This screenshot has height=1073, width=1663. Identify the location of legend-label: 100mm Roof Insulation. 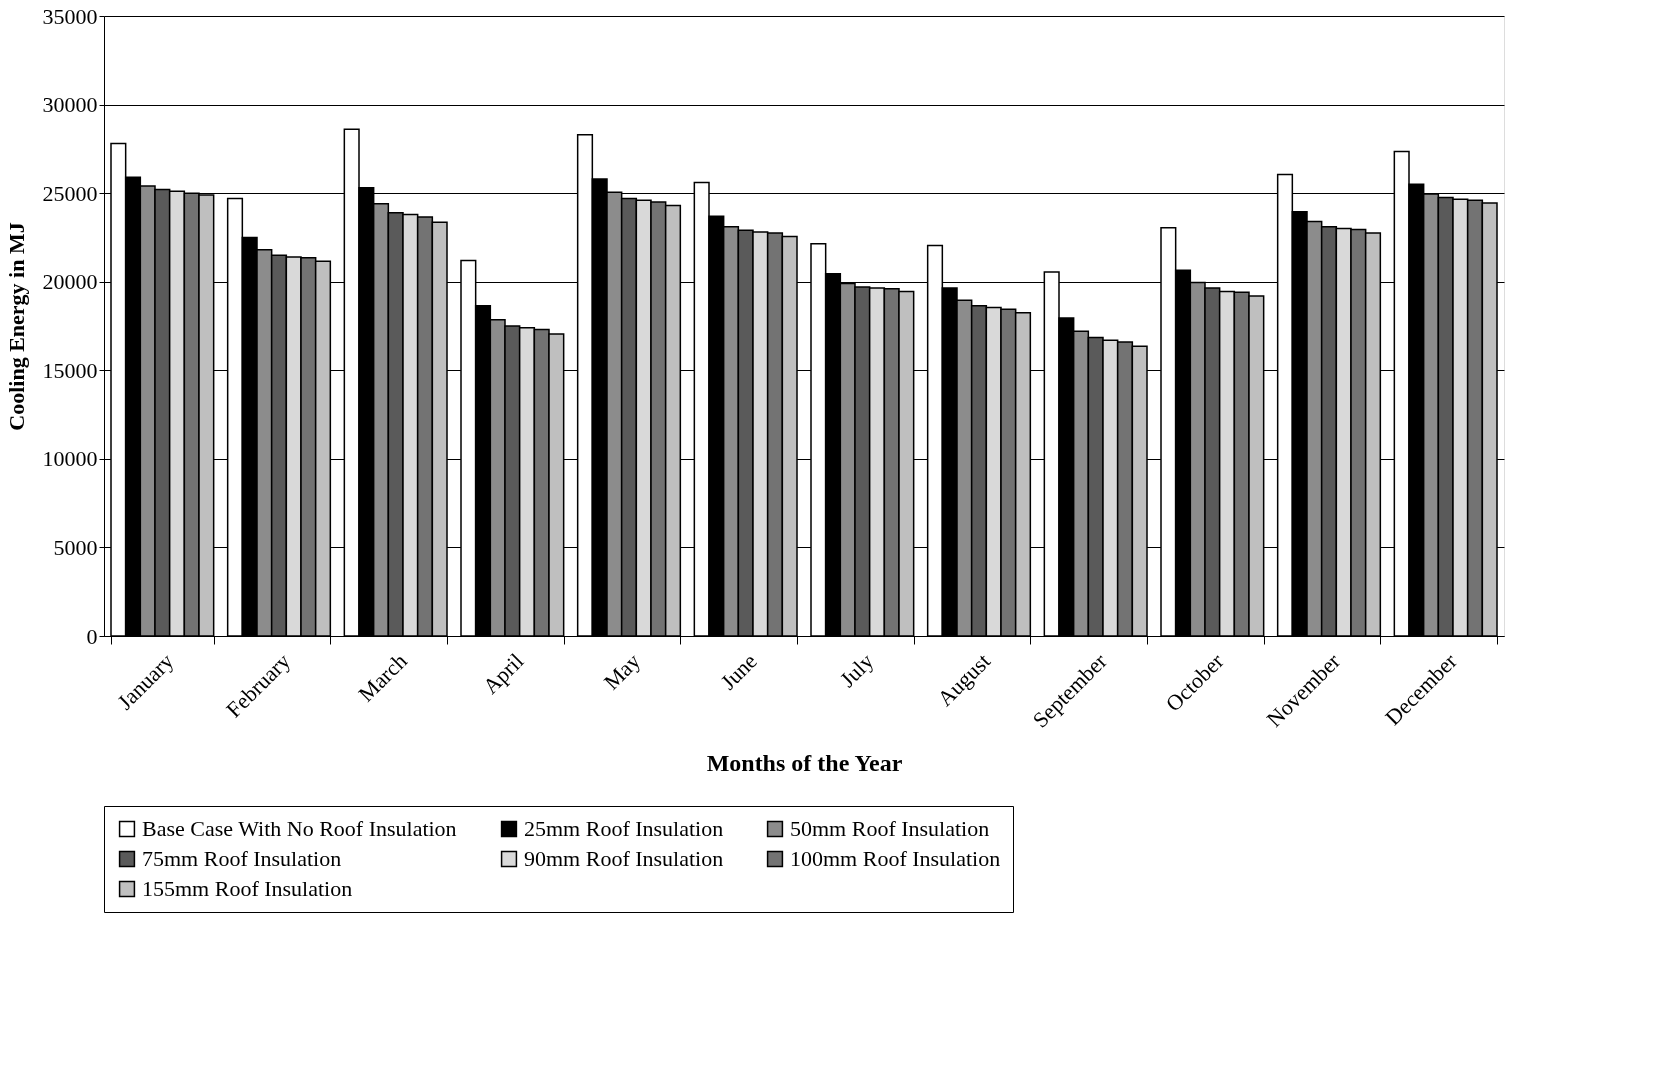
(895, 858).